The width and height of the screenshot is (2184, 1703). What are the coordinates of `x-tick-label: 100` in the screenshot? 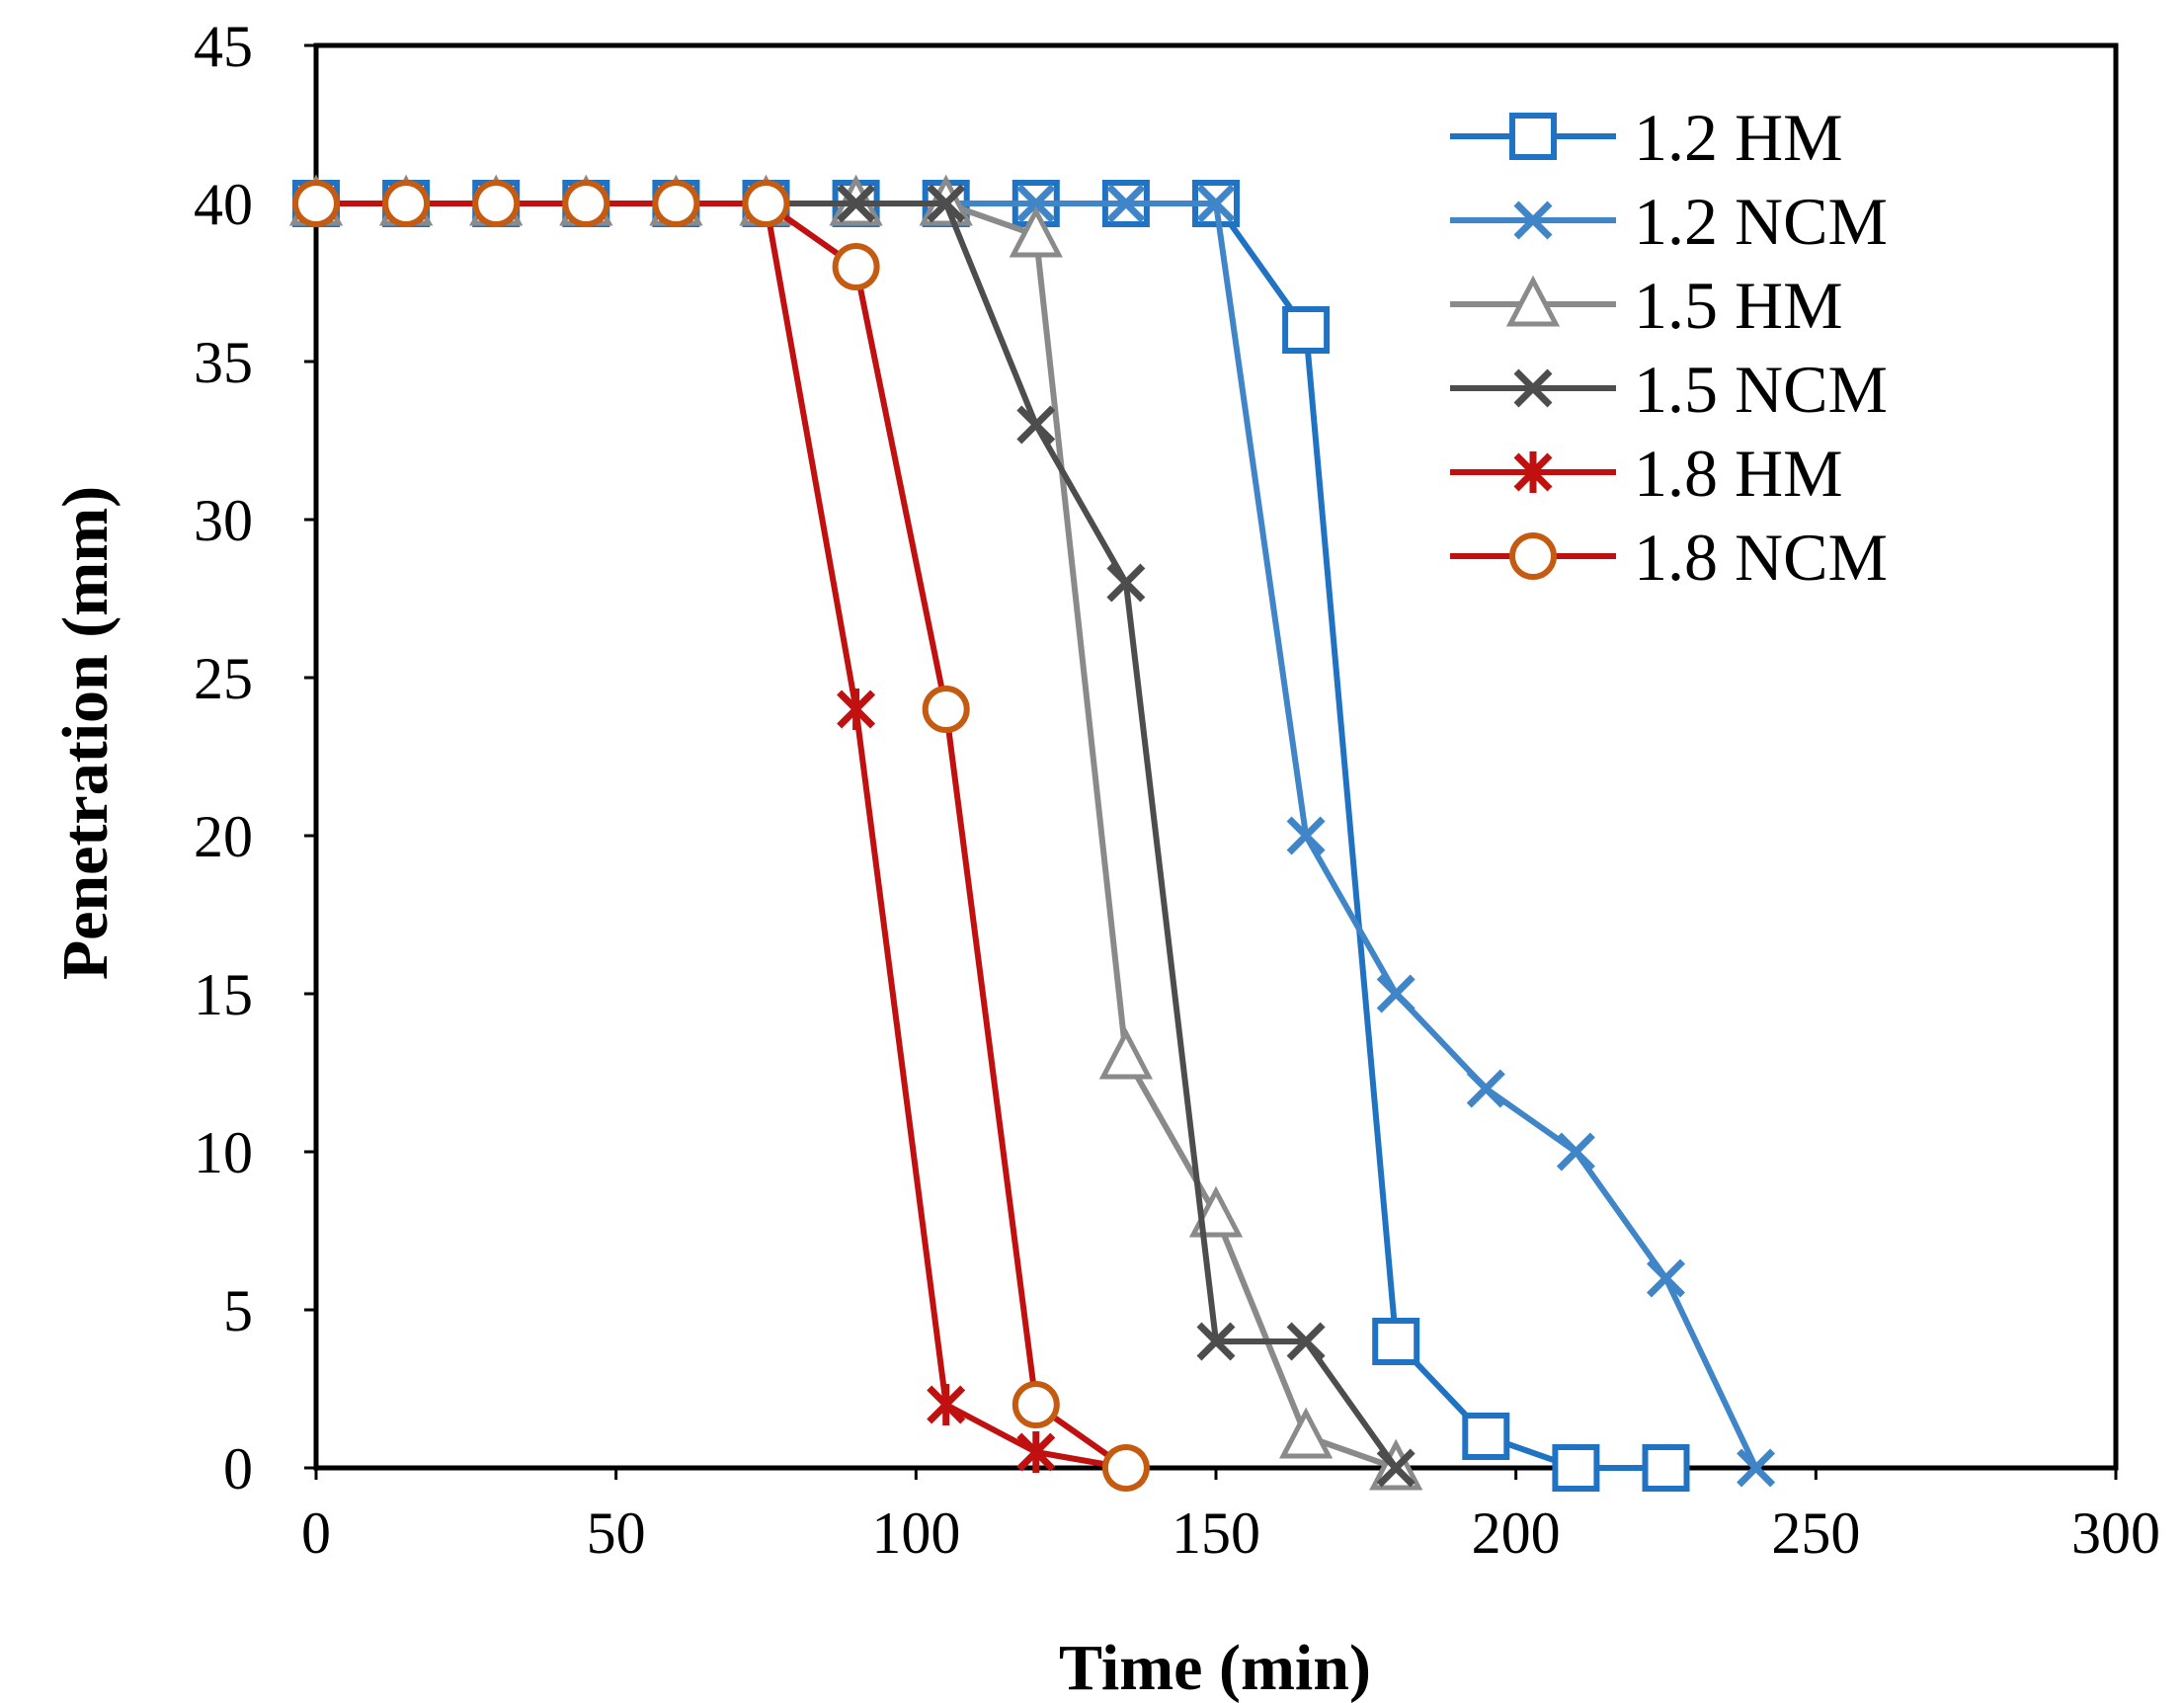 It's located at (915, 1533).